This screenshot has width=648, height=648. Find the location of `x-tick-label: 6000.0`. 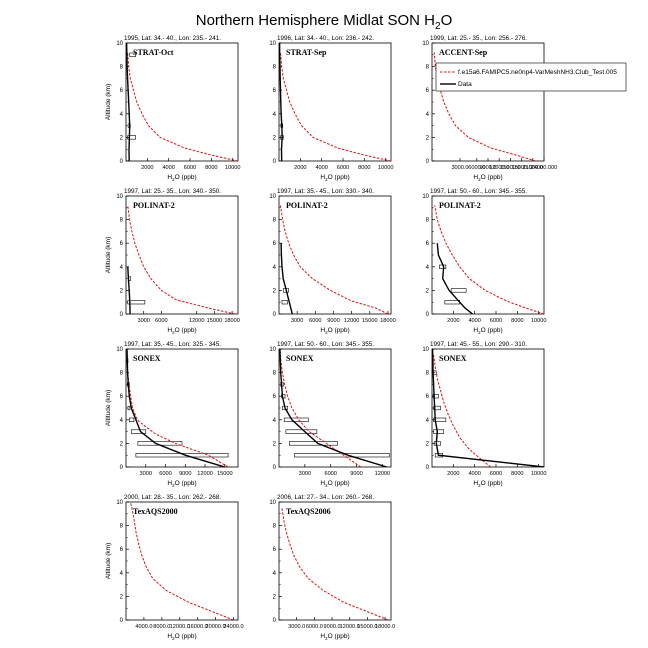

x-tick-label: 6000.0 is located at coordinates (476, 168).